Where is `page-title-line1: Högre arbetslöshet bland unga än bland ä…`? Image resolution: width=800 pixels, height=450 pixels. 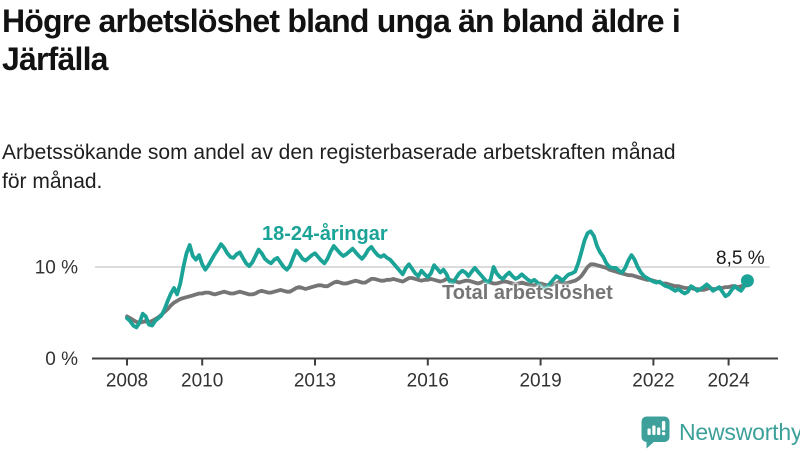 page-title-line1: Högre arbetslöshet bland unga än bland ä… is located at coordinates (341, 21).